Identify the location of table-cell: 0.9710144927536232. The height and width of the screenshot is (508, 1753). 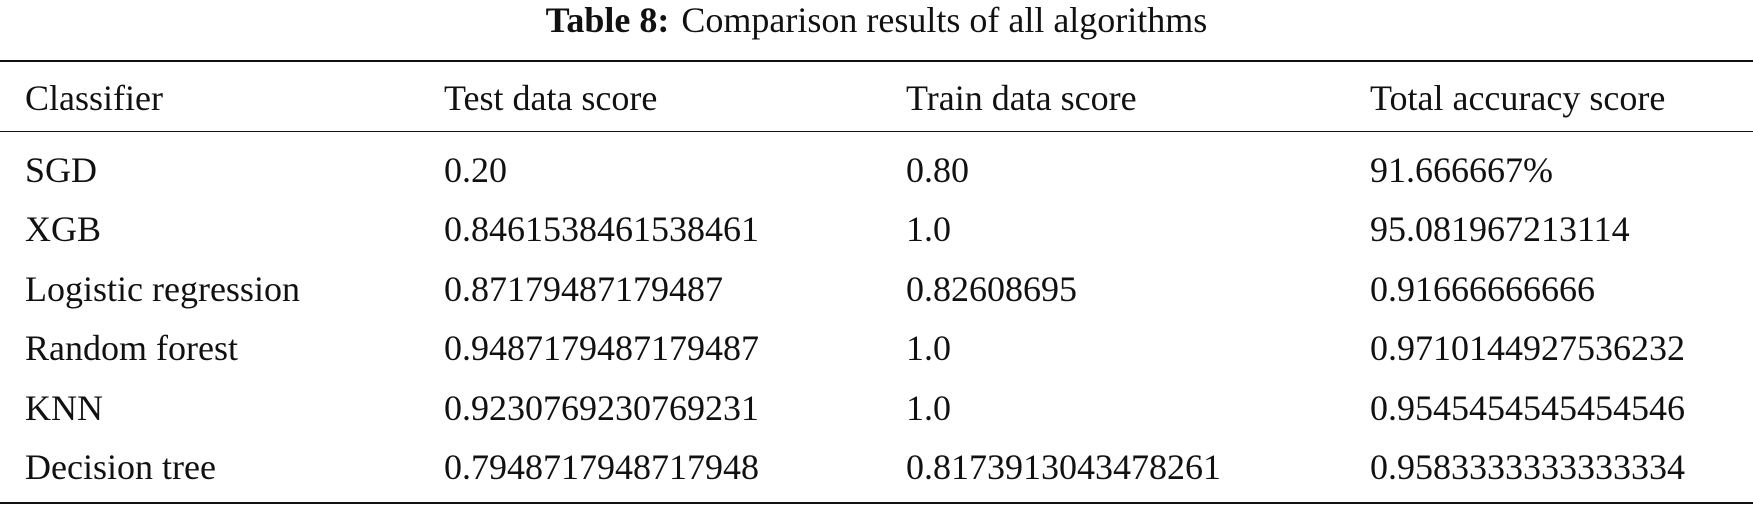
(1527, 348).